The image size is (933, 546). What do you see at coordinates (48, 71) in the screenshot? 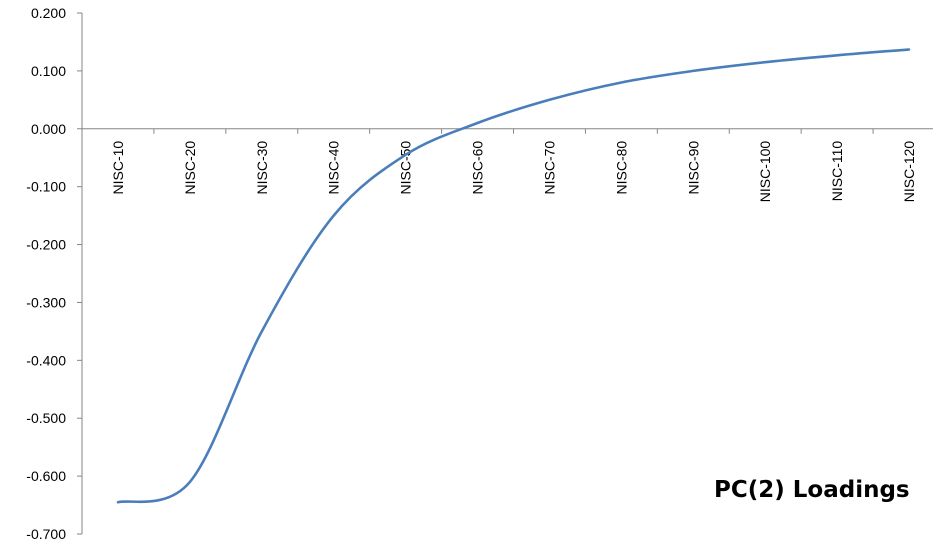
I see `y-tick-label: 0.100` at bounding box center [48, 71].